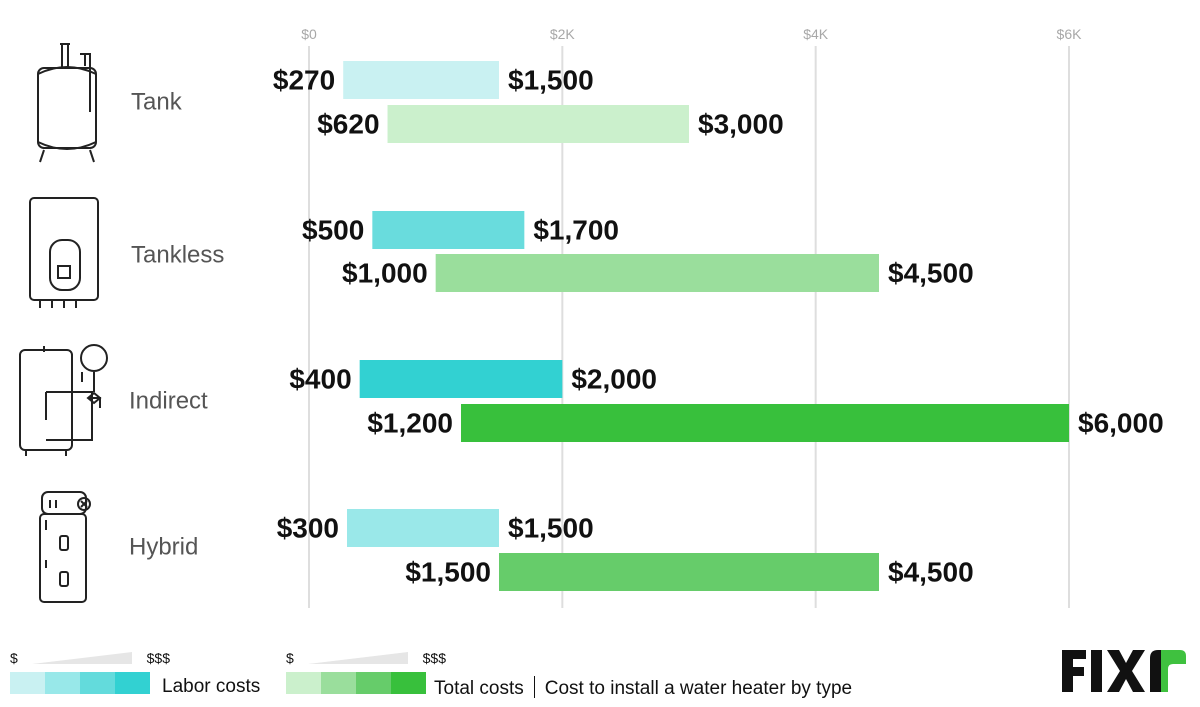 This screenshot has width=1200, height=707. I want to click on fixr-logo, so click(1124, 671).